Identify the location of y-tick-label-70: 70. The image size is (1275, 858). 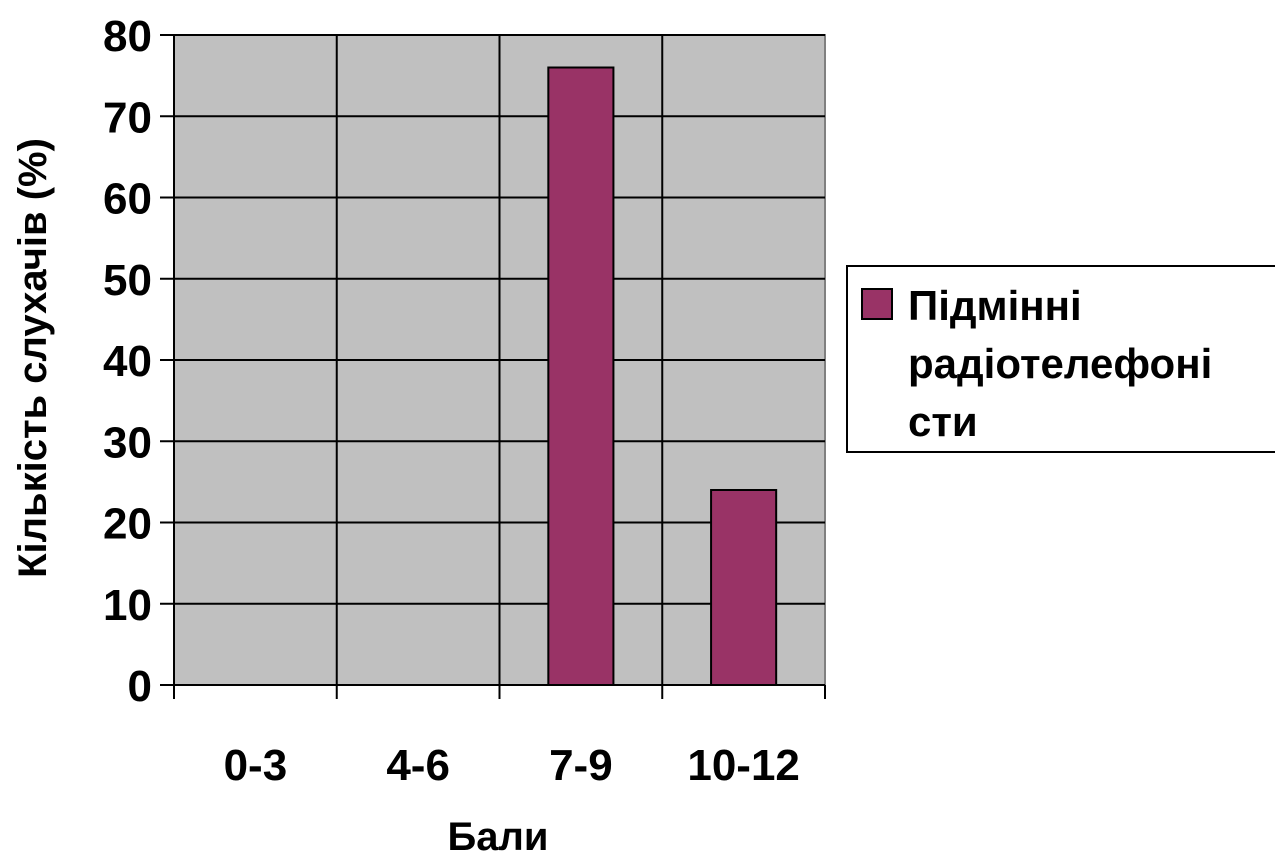
(127, 117).